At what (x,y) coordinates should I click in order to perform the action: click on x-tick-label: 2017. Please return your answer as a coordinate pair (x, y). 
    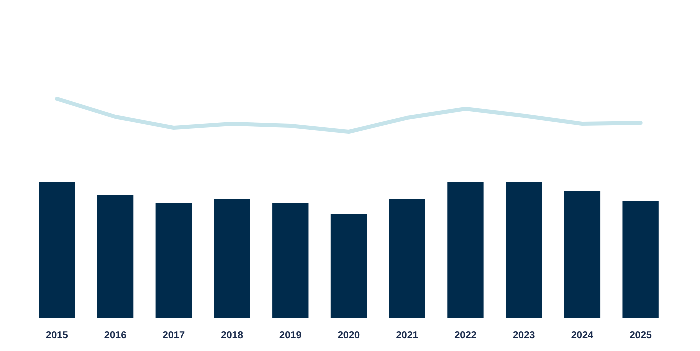
    Looking at the image, I should click on (174, 336).